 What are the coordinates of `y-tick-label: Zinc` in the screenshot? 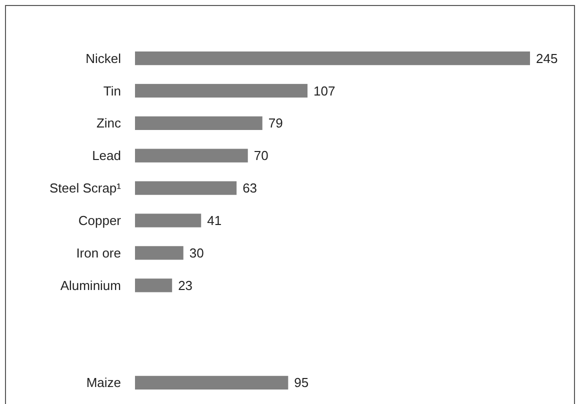 It's located at (109, 123).